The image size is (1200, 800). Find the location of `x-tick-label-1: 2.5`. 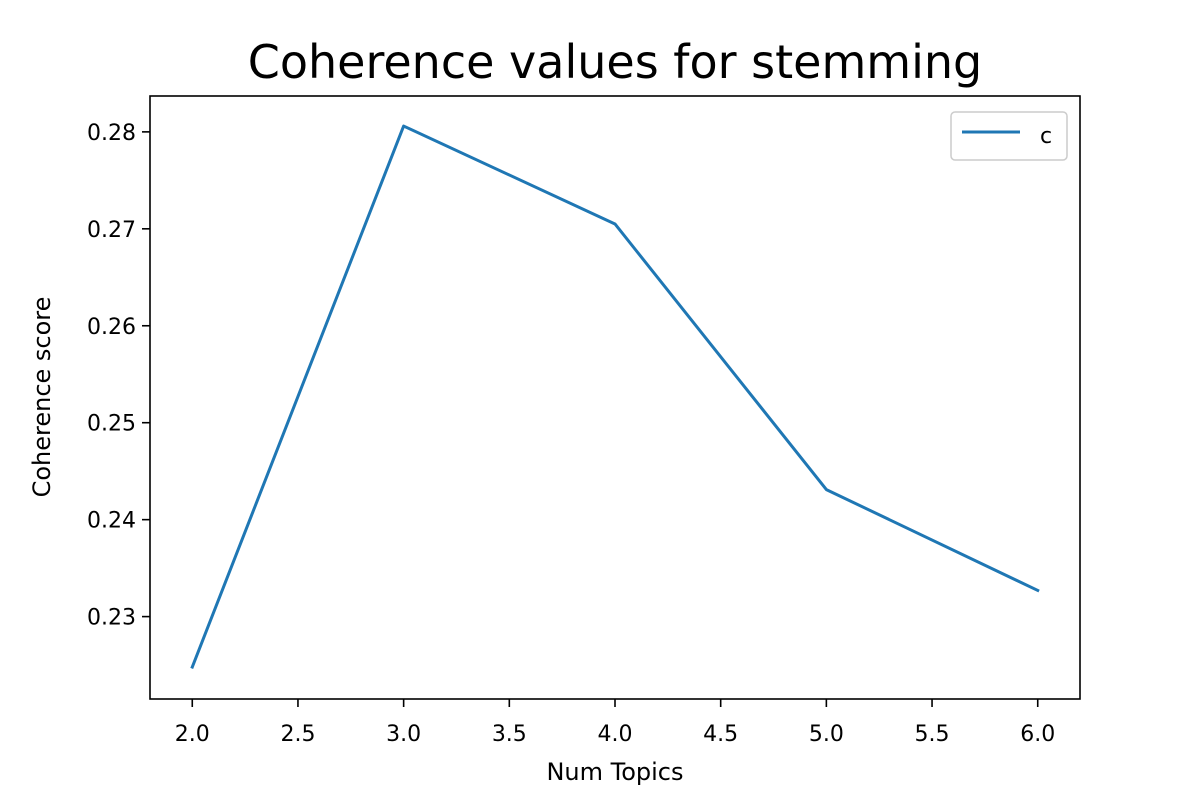

x-tick-label-1: 2.5 is located at coordinates (297, 734).